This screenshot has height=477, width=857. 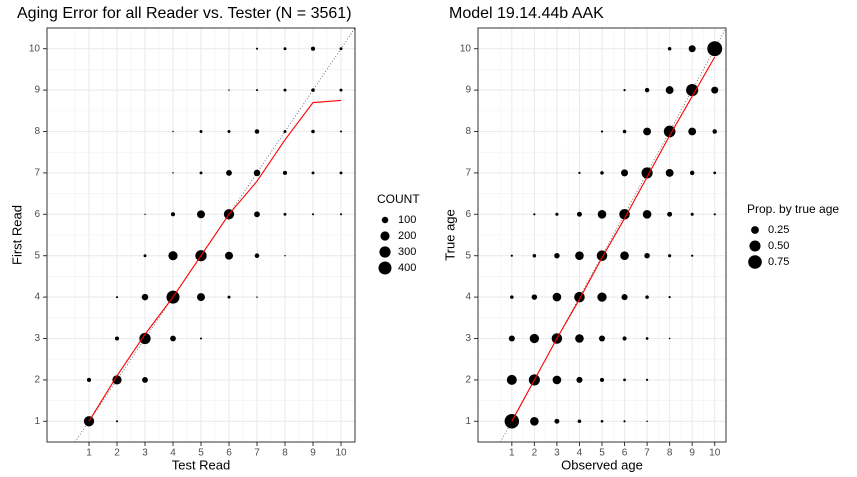 I want to click on legend-label: 100, so click(x=407, y=220).